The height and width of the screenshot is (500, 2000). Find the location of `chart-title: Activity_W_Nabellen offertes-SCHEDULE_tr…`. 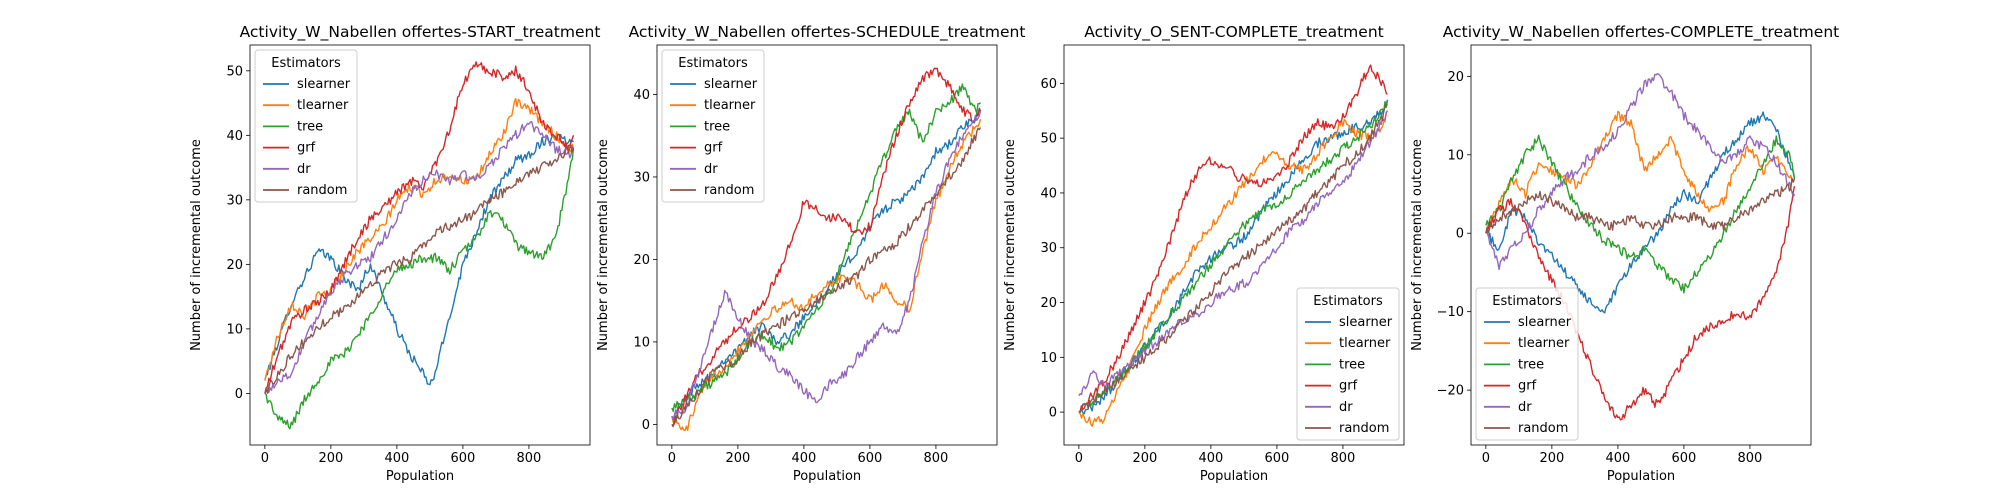

chart-title: Activity_W_Nabellen offertes-SCHEDULE_tr… is located at coordinates (827, 32).